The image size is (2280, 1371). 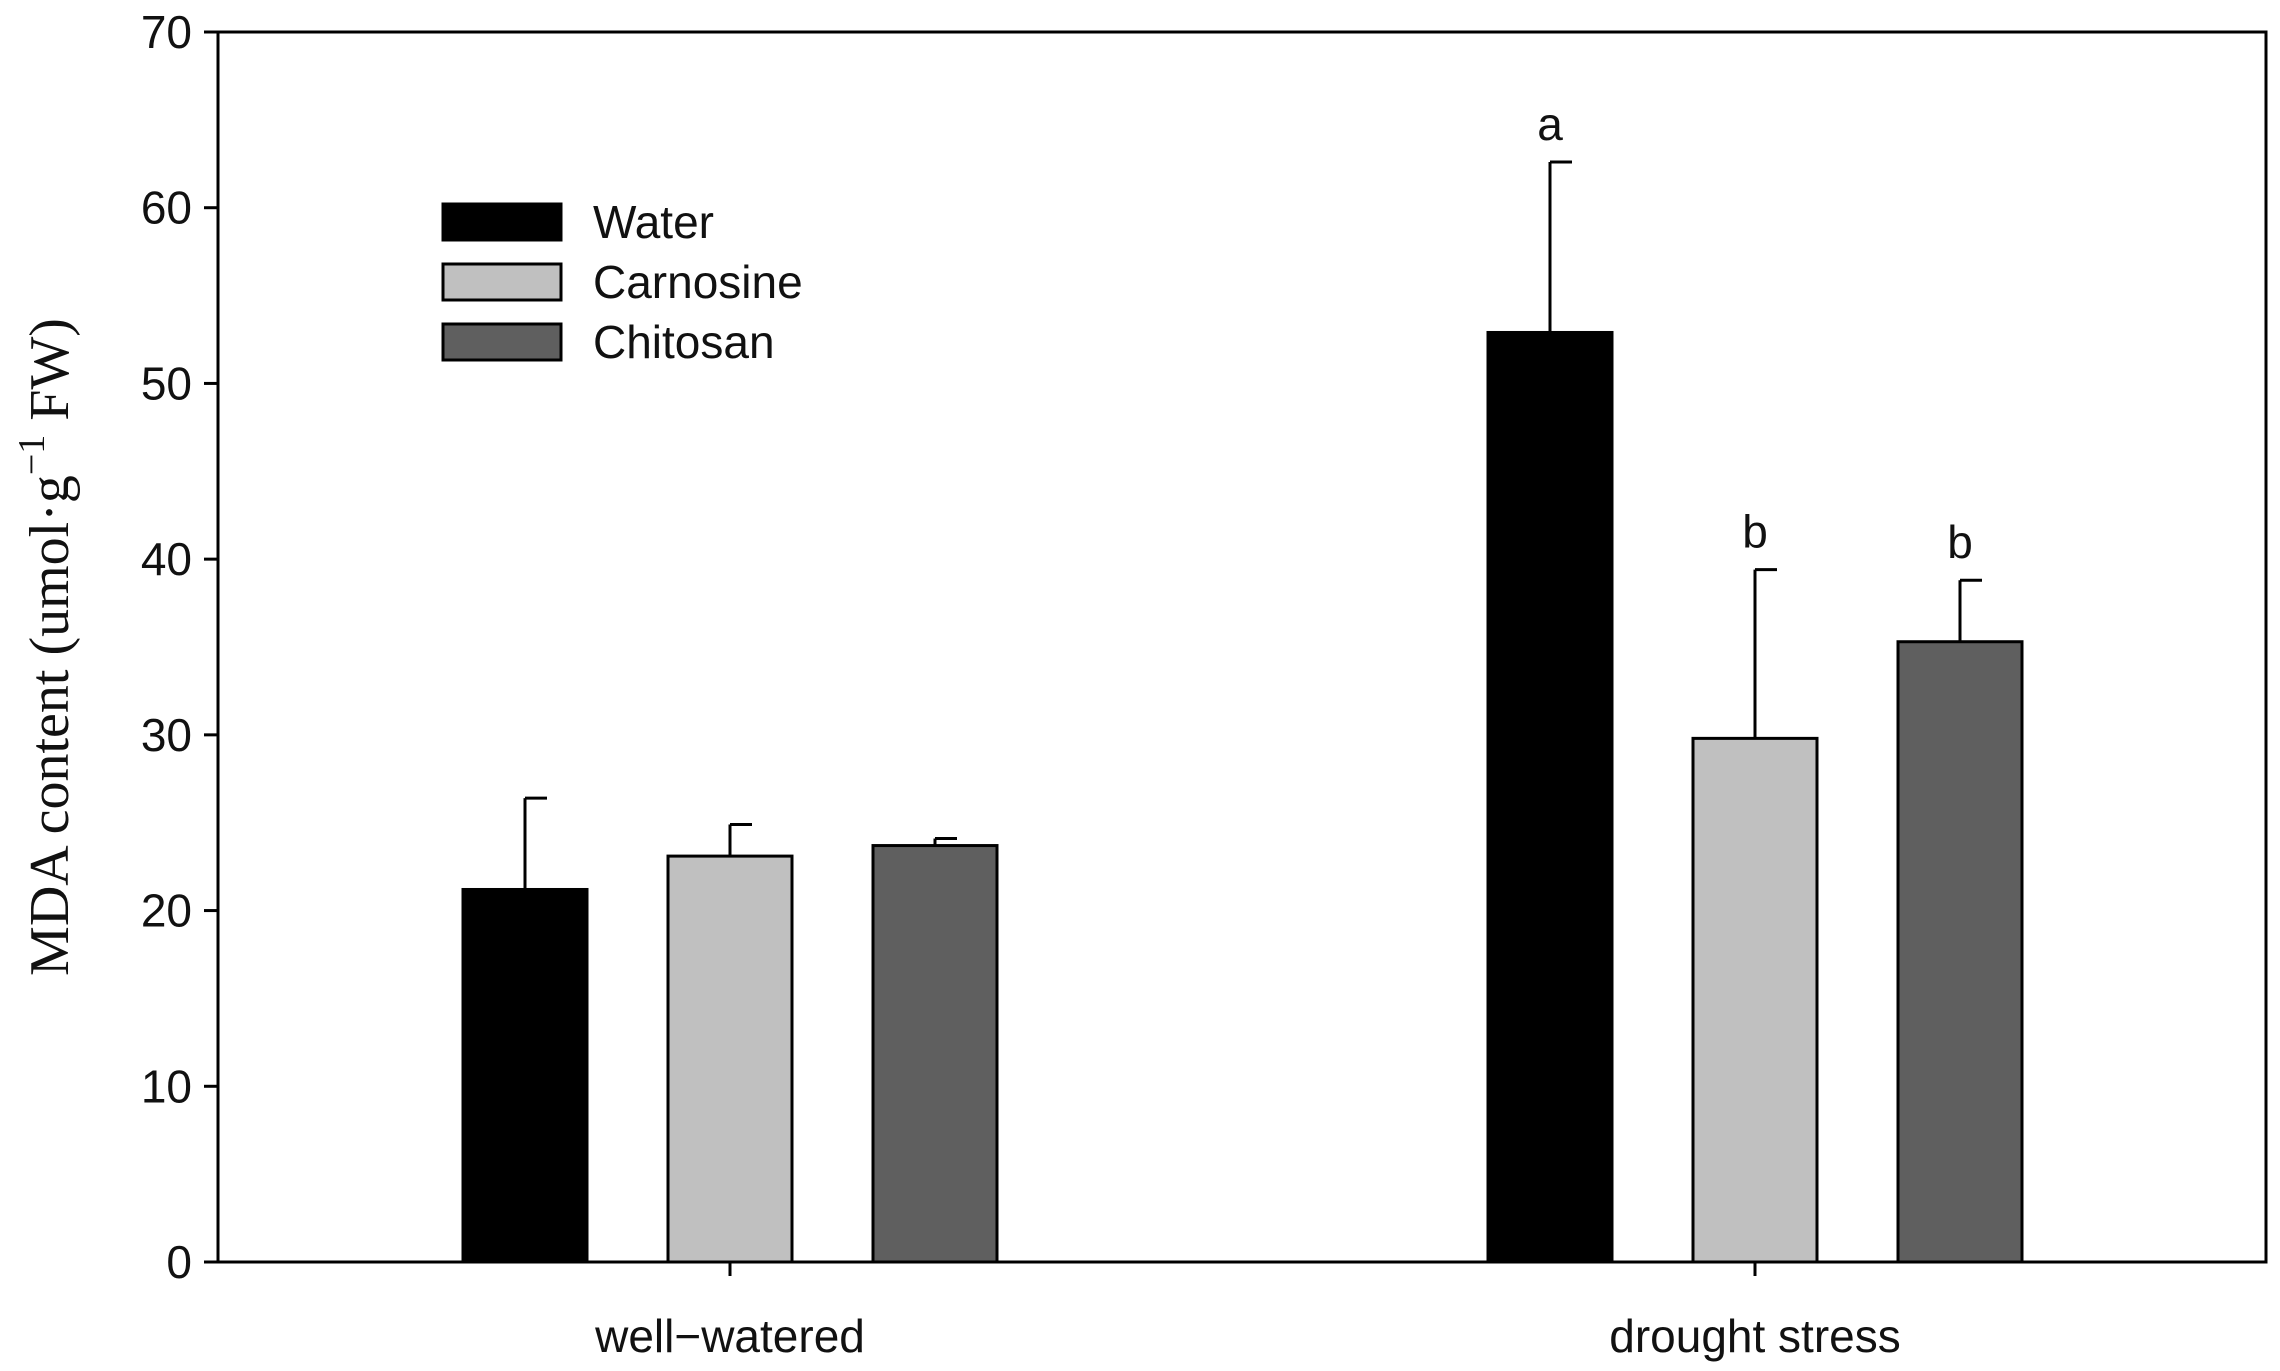 I want to click on y-tick-label: 30, so click(x=166, y=735).